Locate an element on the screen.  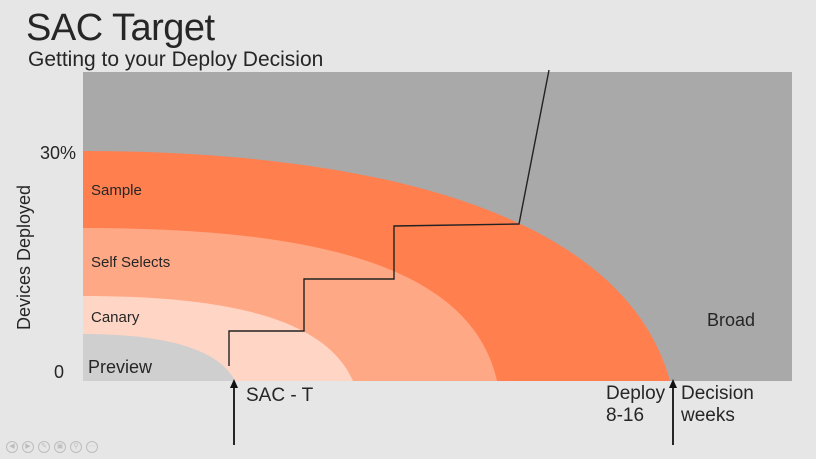
slides-icon: ▣ is located at coordinates (60, 447).